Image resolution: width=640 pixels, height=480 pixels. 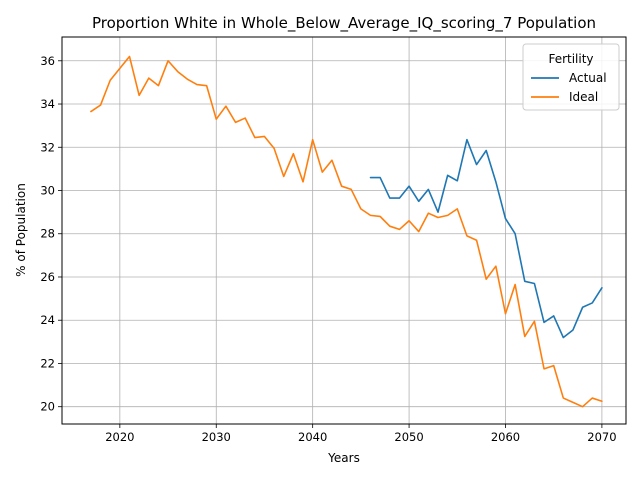 I want to click on y-tick-label: 34, so click(x=47, y=104).